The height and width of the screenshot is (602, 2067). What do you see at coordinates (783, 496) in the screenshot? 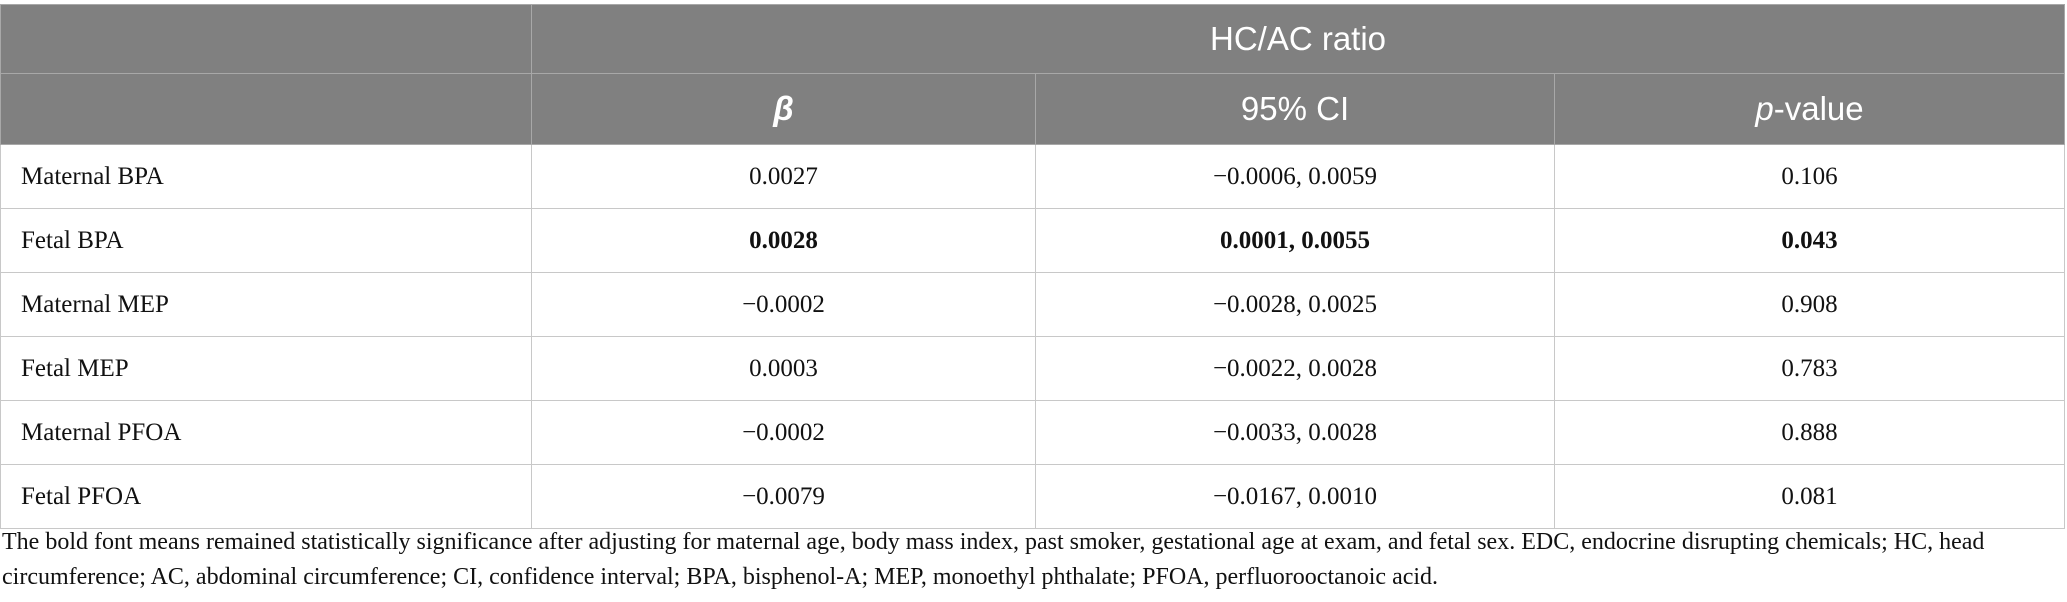
I see `cell: −0.0079` at bounding box center [783, 496].